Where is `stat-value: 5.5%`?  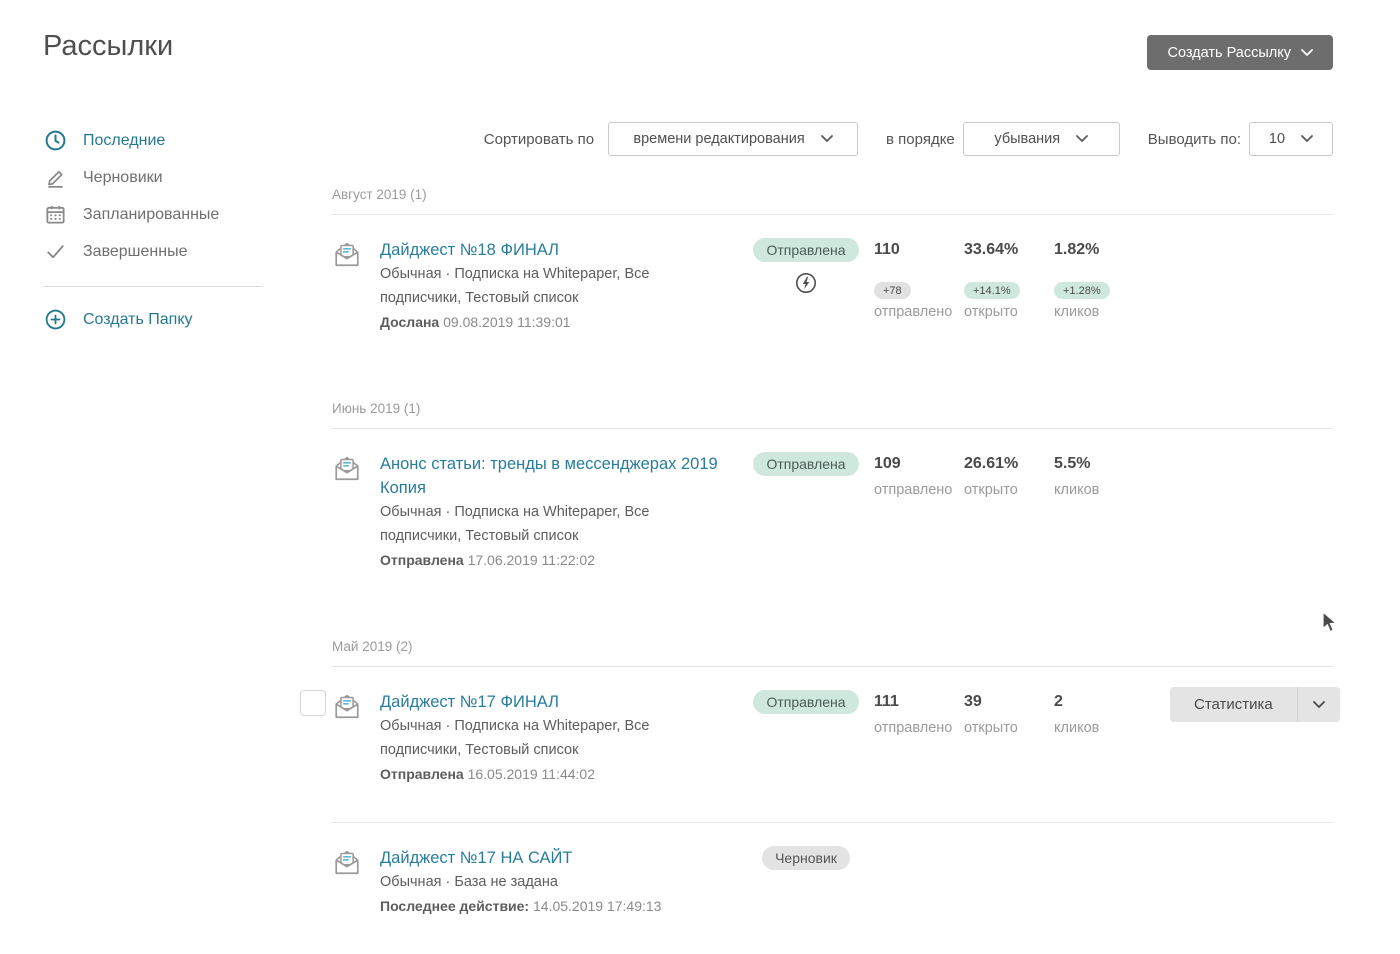
stat-value: 5.5% is located at coordinates (1072, 463).